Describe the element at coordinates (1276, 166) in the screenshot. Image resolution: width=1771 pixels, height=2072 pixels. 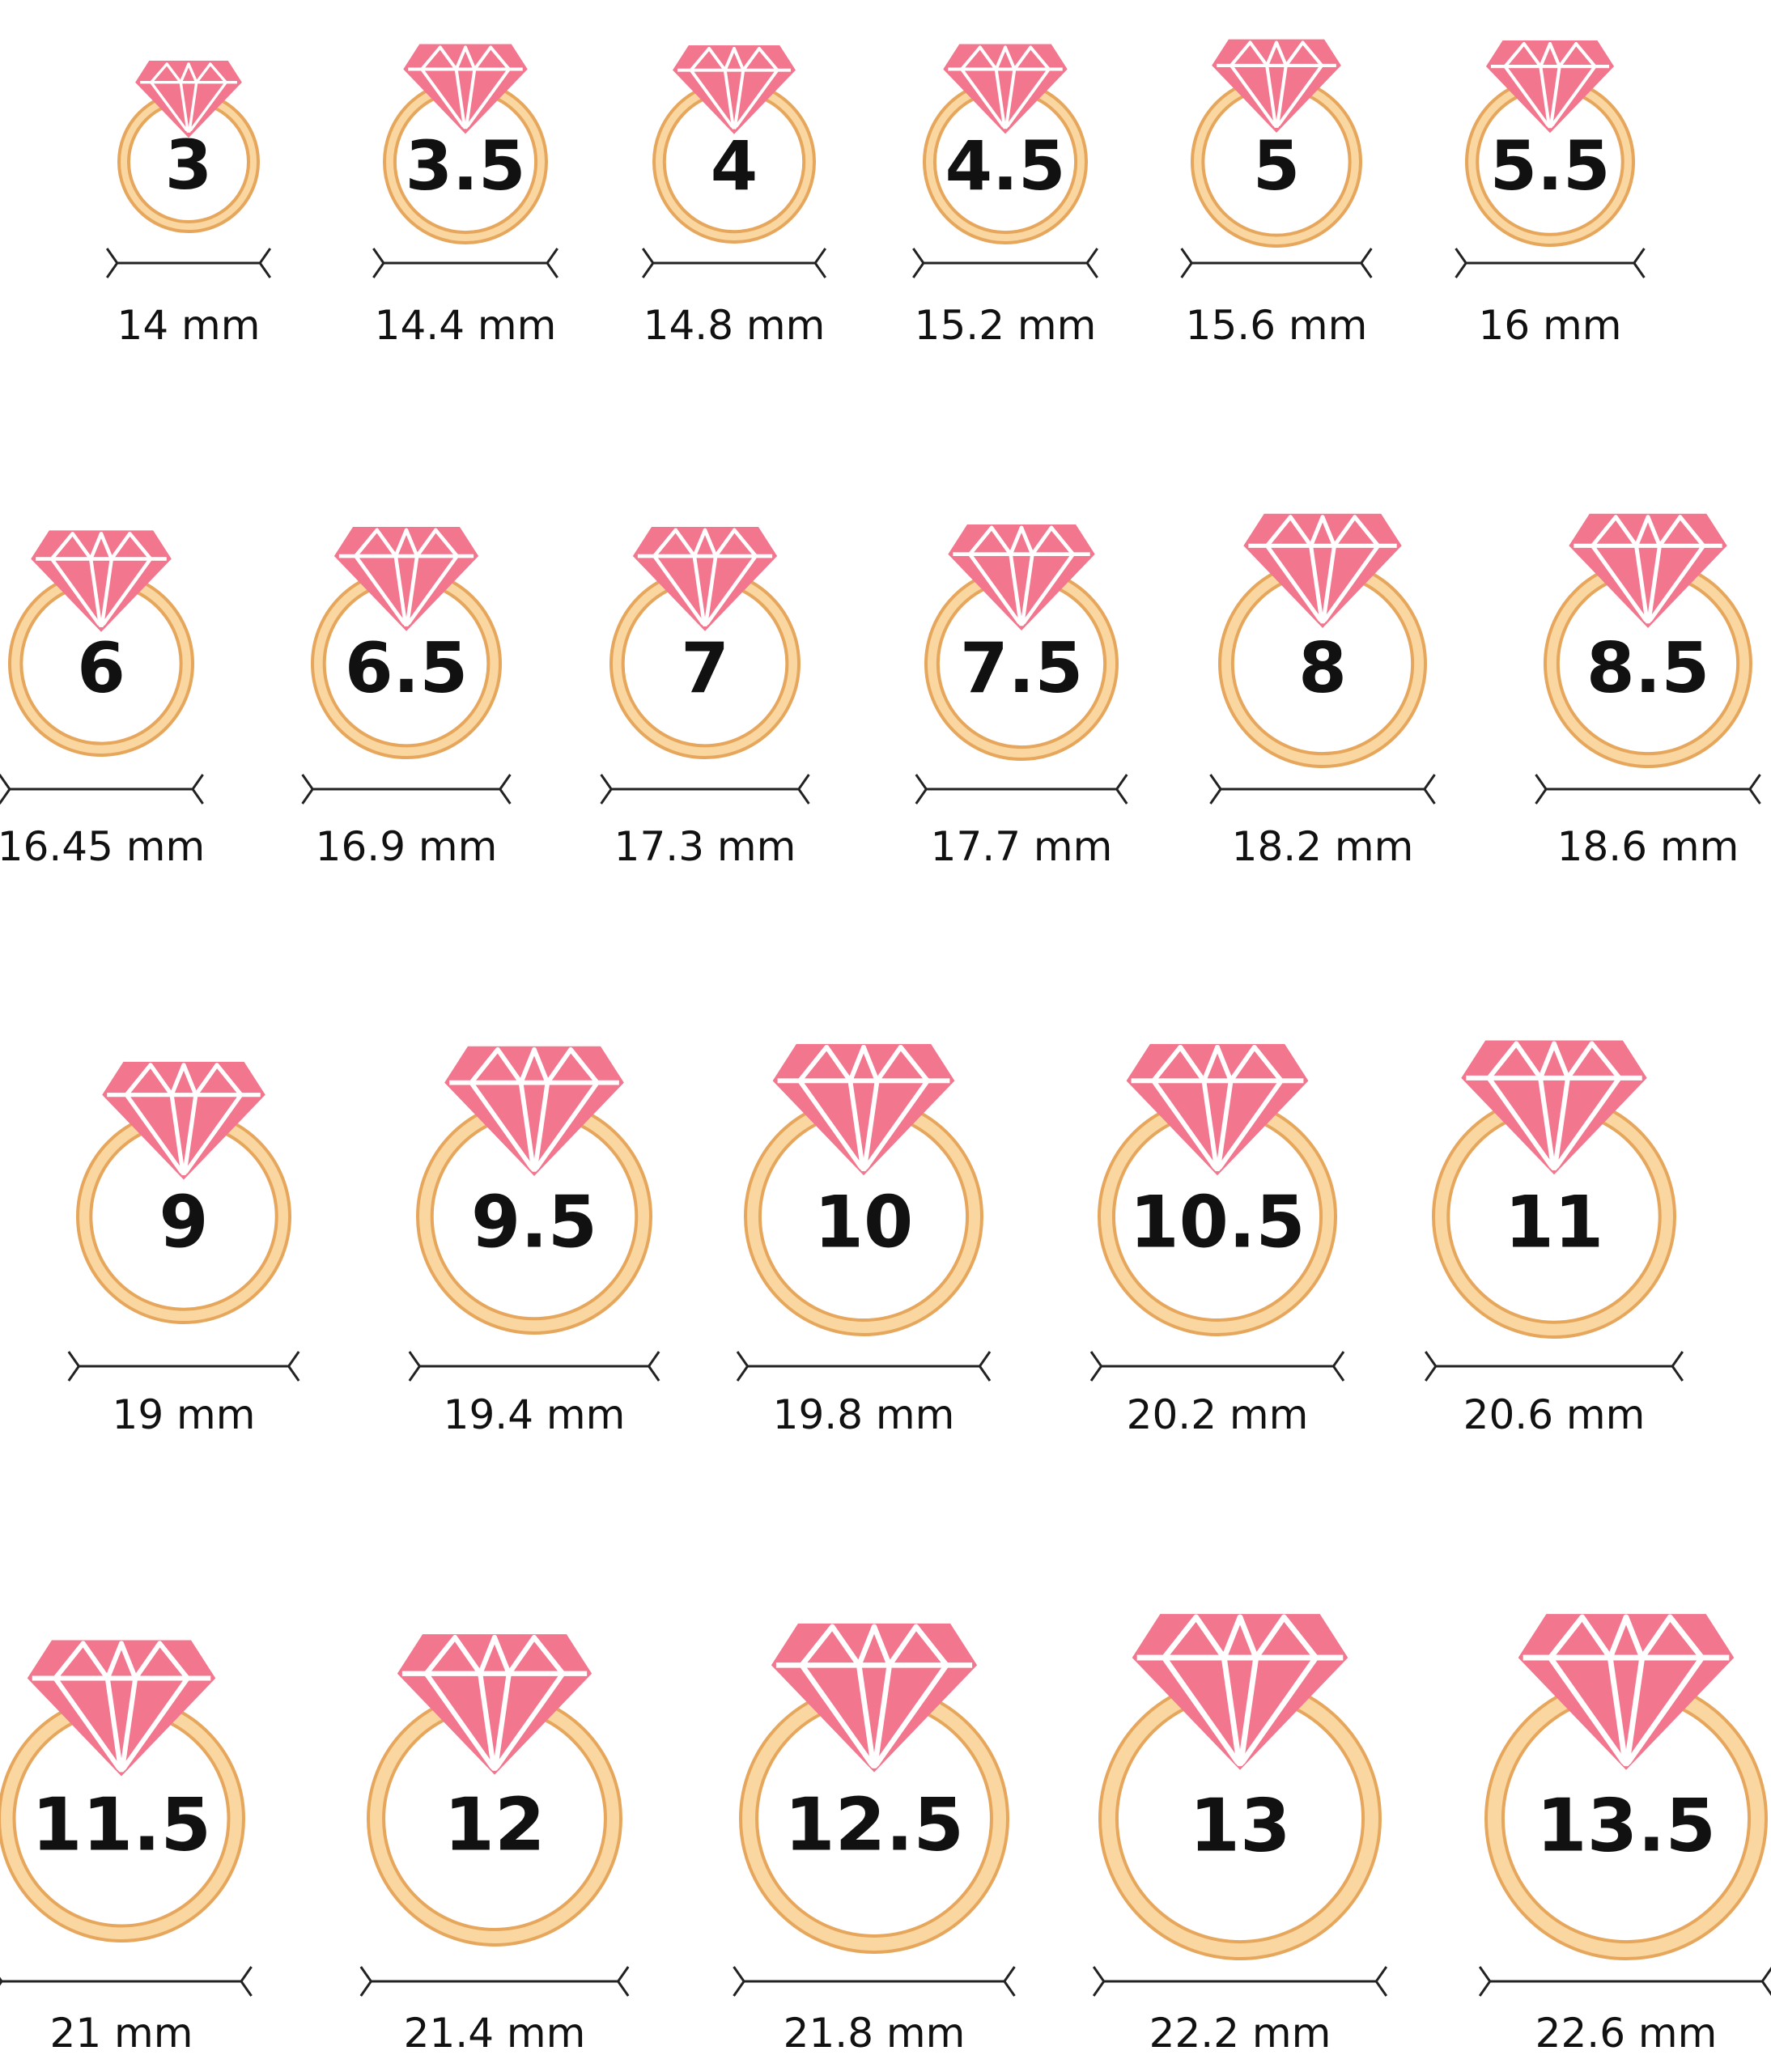
I see `ring-size-number: 5` at that location.